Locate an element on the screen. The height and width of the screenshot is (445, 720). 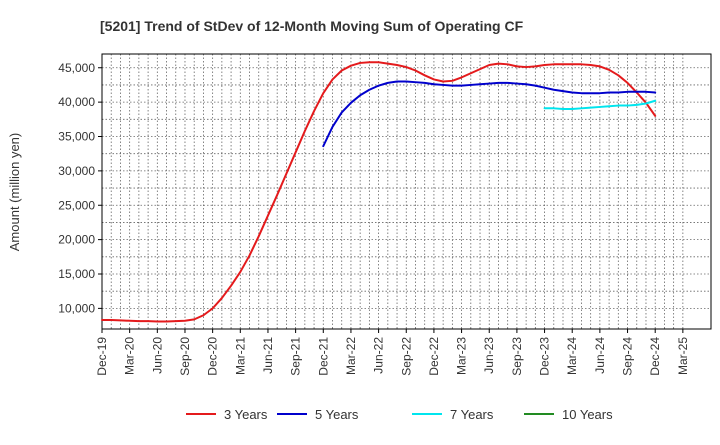
y-tick-label: 15,000 is located at coordinates (76, 274).